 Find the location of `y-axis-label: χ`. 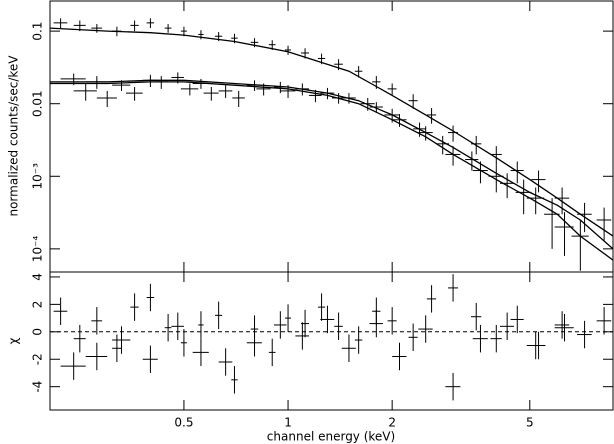

y-axis-label: χ is located at coordinates (14, 340).